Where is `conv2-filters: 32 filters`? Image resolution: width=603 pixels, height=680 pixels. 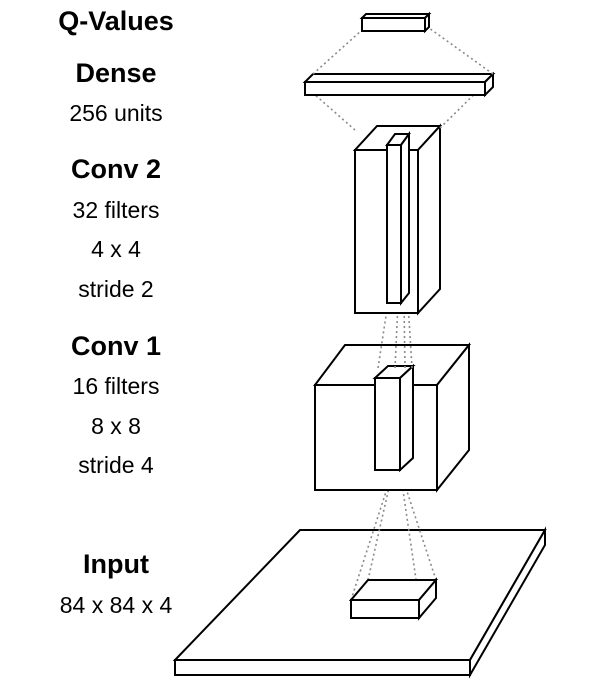
conv2-filters: 32 filters is located at coordinates (116, 210).